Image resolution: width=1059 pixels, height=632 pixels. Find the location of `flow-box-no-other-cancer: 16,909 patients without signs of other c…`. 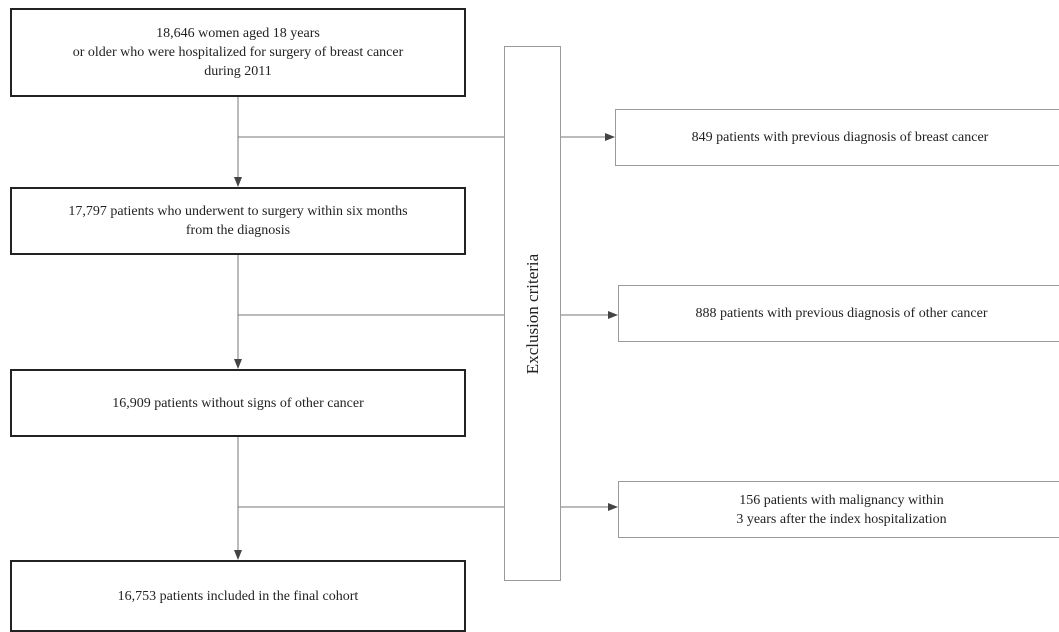

flow-box-no-other-cancer: 16,909 patients without signs of other c… is located at coordinates (238, 403).